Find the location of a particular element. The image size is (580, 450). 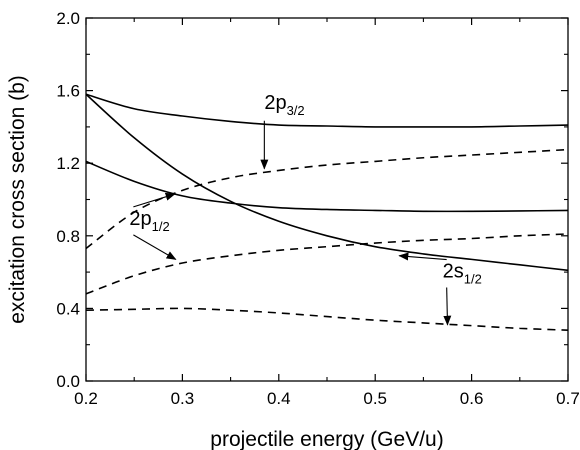

y-tick-label: 2.0 is located at coordinates (68, 18).